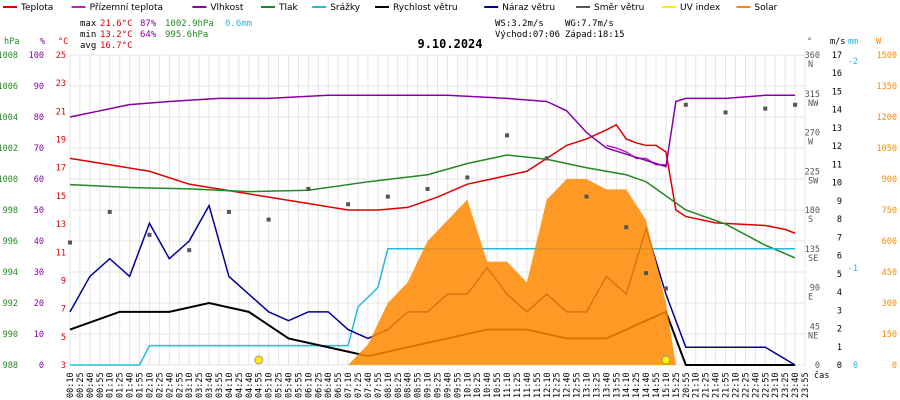 This screenshot has width=900, height=400. I want to click on tick-time: 01:55, so click(141, 385).